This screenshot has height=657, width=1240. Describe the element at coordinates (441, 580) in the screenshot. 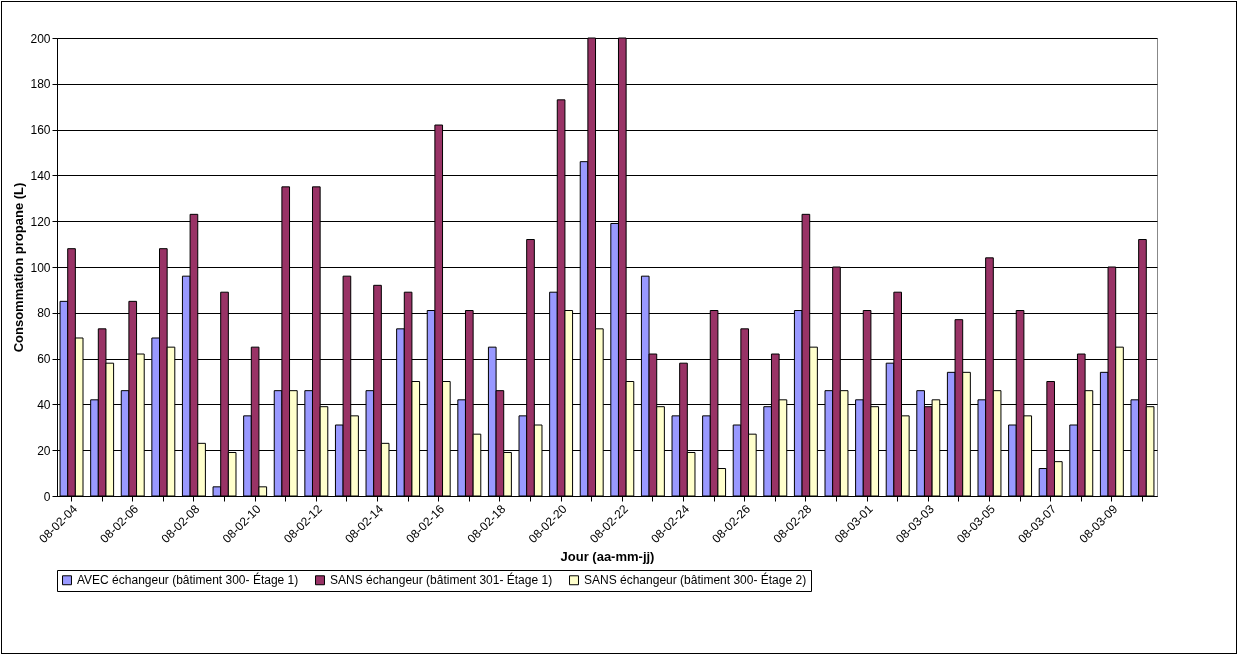

I see `legend-label: SANS échangeur (bâtiment 301- Étage 1)` at that location.